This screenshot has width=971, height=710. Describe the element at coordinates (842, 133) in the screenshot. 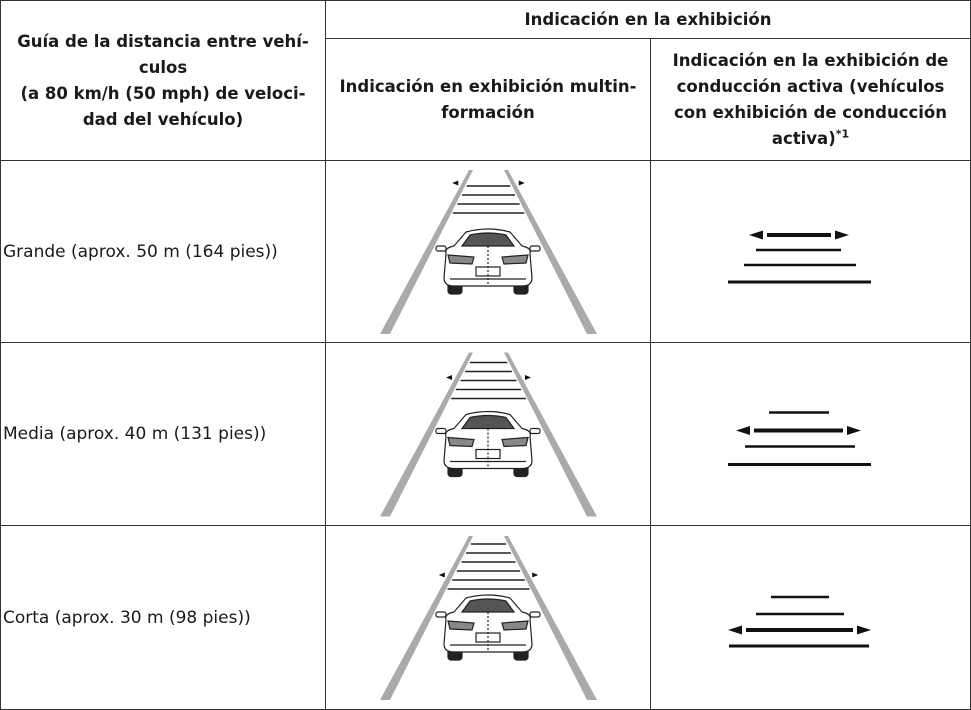

I see `footnote-ref: *1` at that location.